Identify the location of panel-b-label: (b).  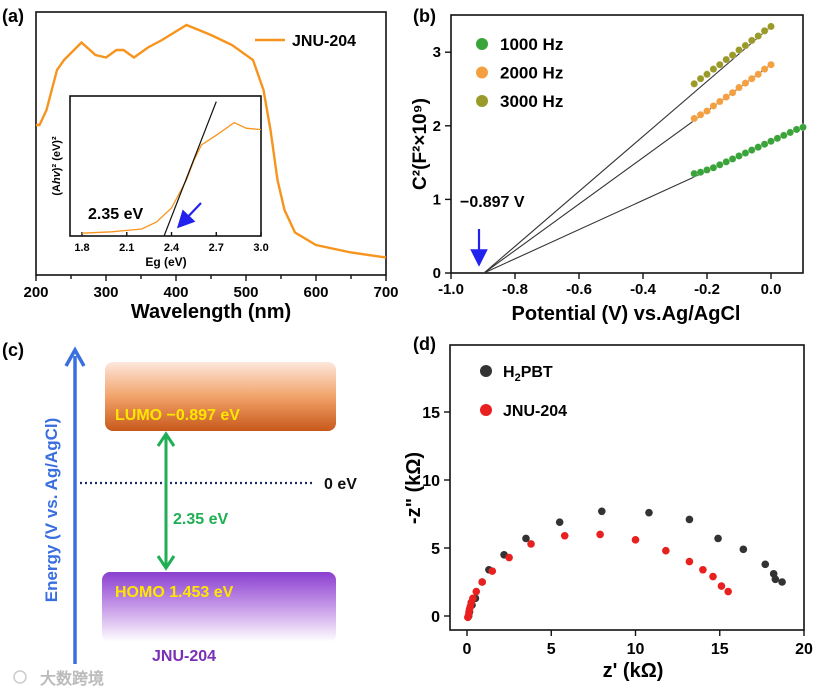
(424, 16).